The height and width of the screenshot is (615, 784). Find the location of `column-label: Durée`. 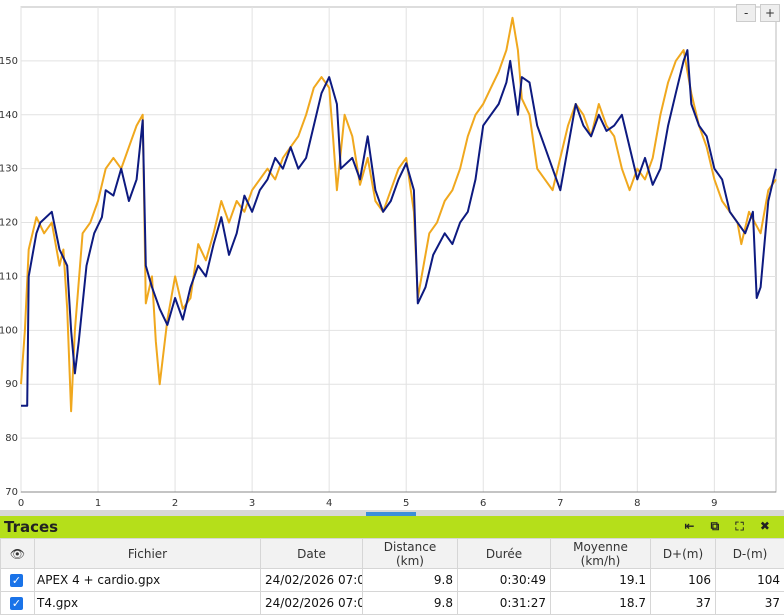

column-label: Durée is located at coordinates (504, 554).